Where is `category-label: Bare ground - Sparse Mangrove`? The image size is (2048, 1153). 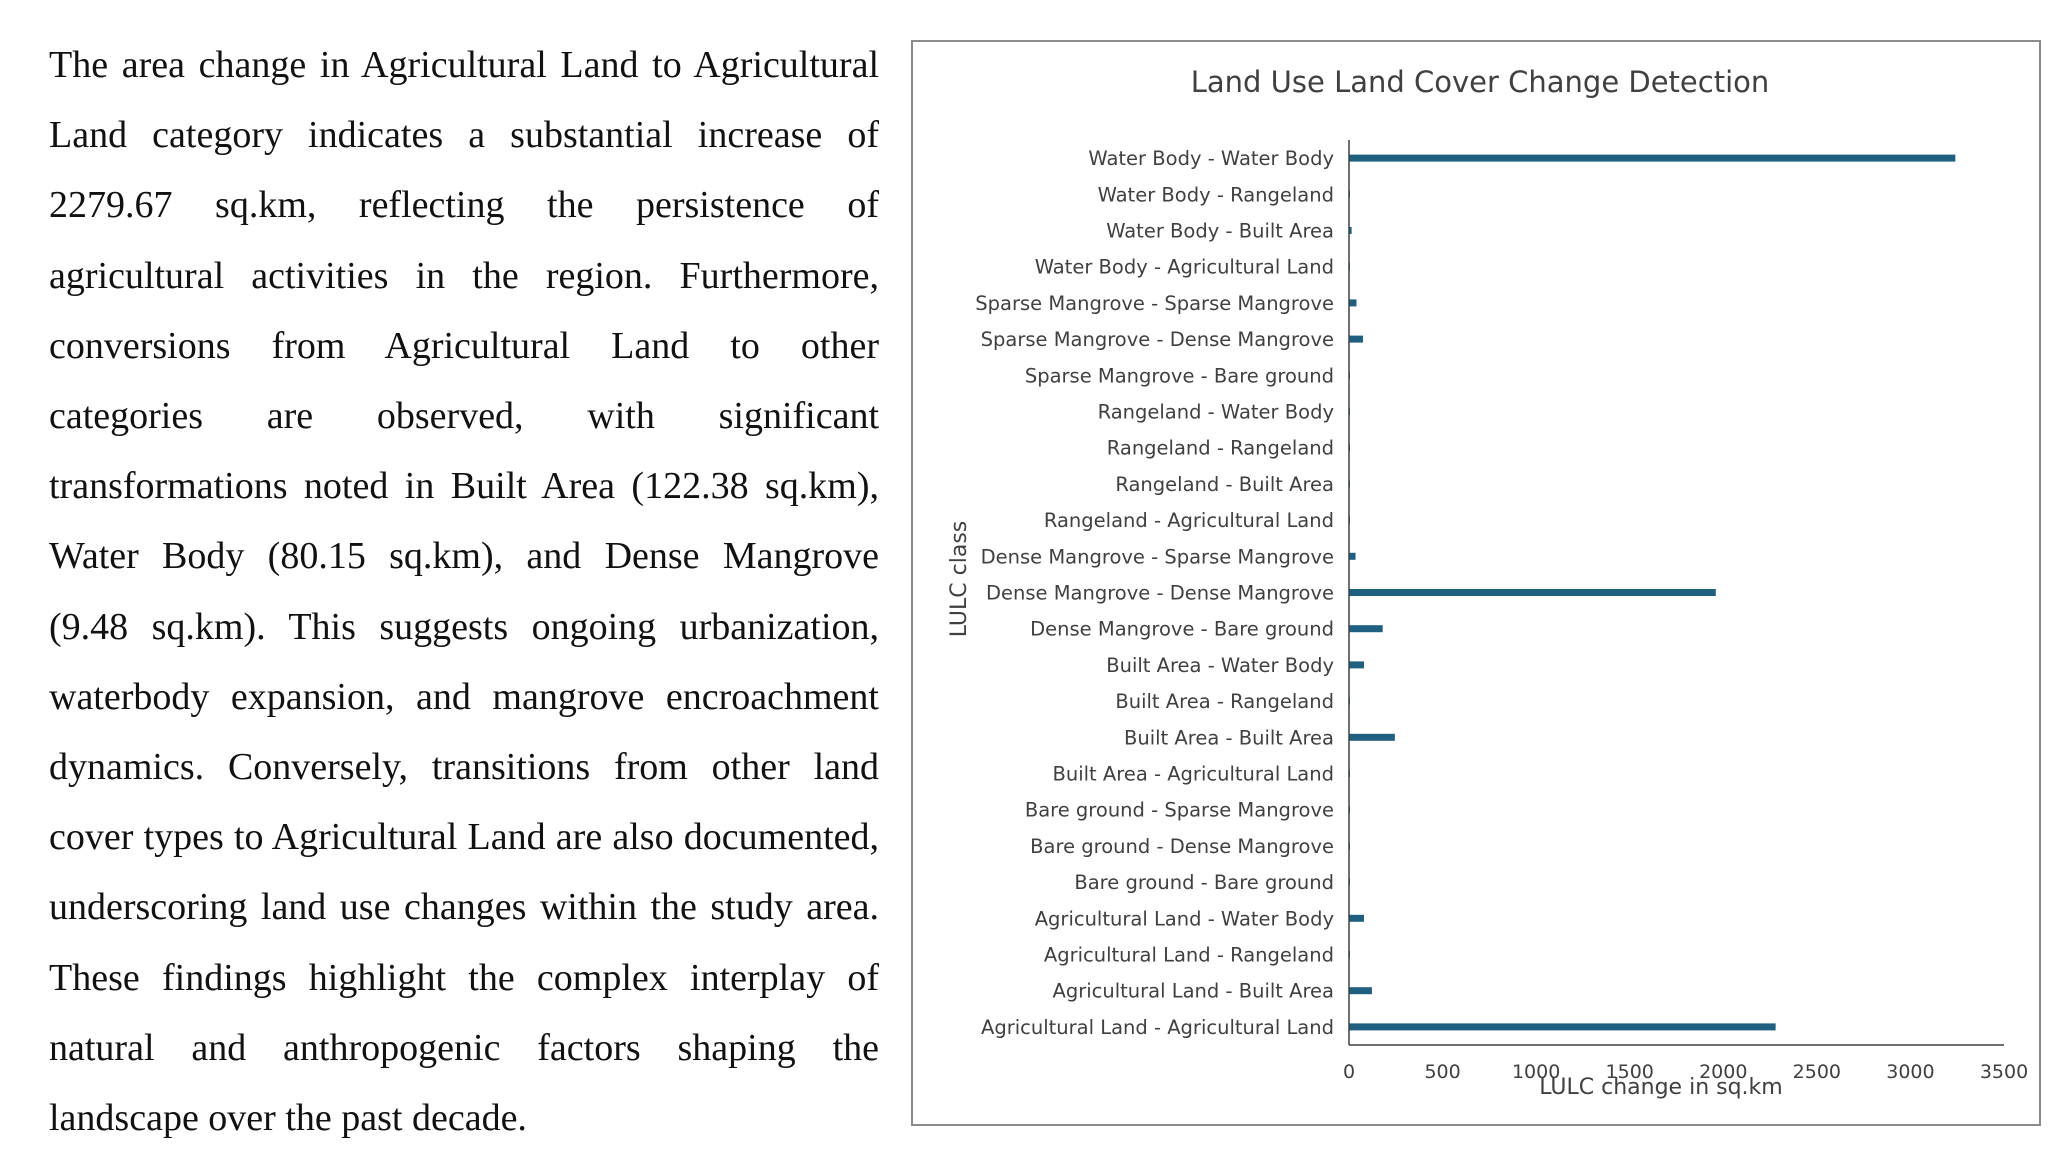 category-label: Bare ground - Sparse Mangrove is located at coordinates (1179, 810).